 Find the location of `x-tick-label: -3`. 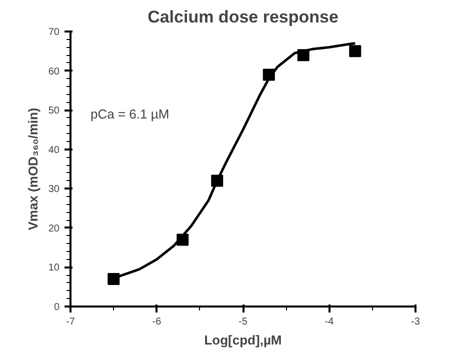

x-tick-label: -3 is located at coordinates (415, 322).